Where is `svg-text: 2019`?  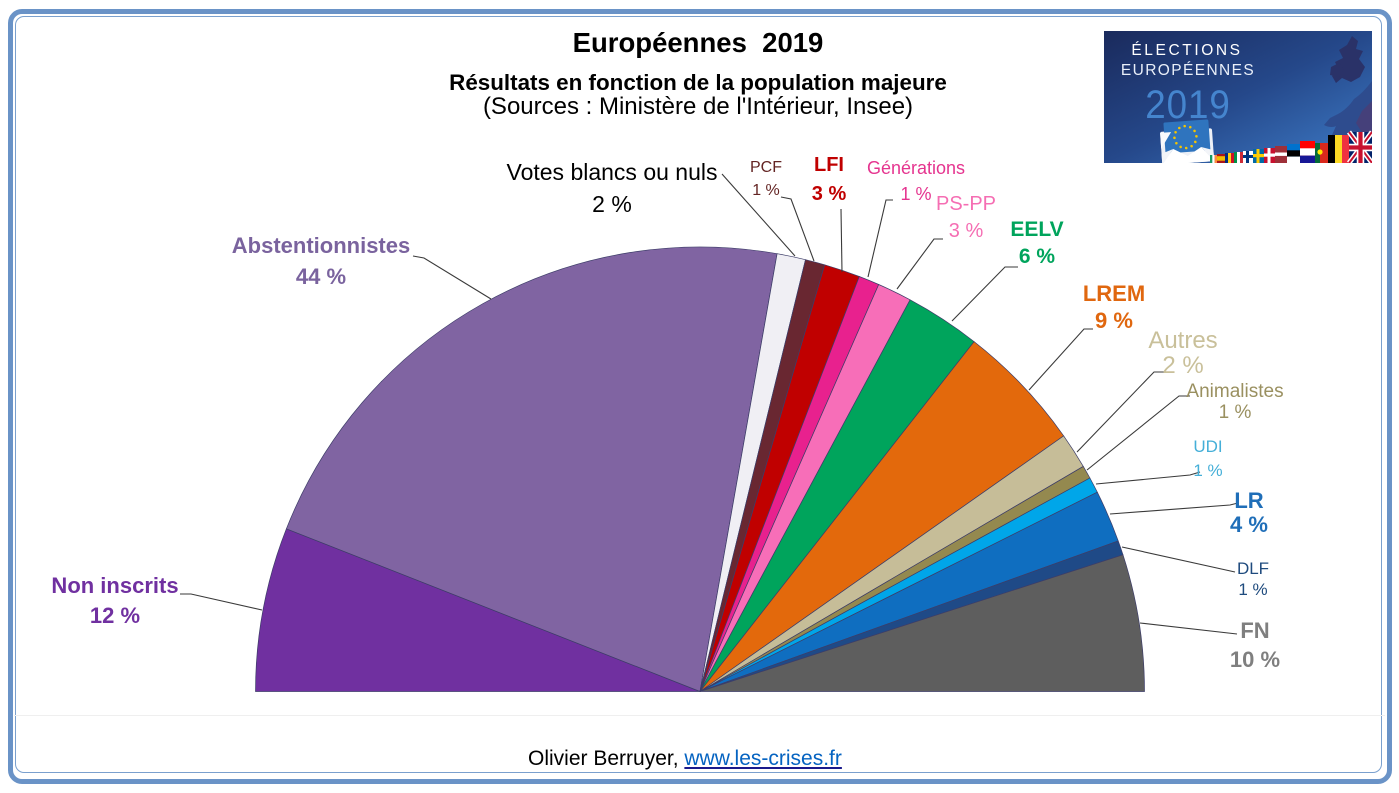 svg-text: 2019 is located at coordinates (1188, 105).